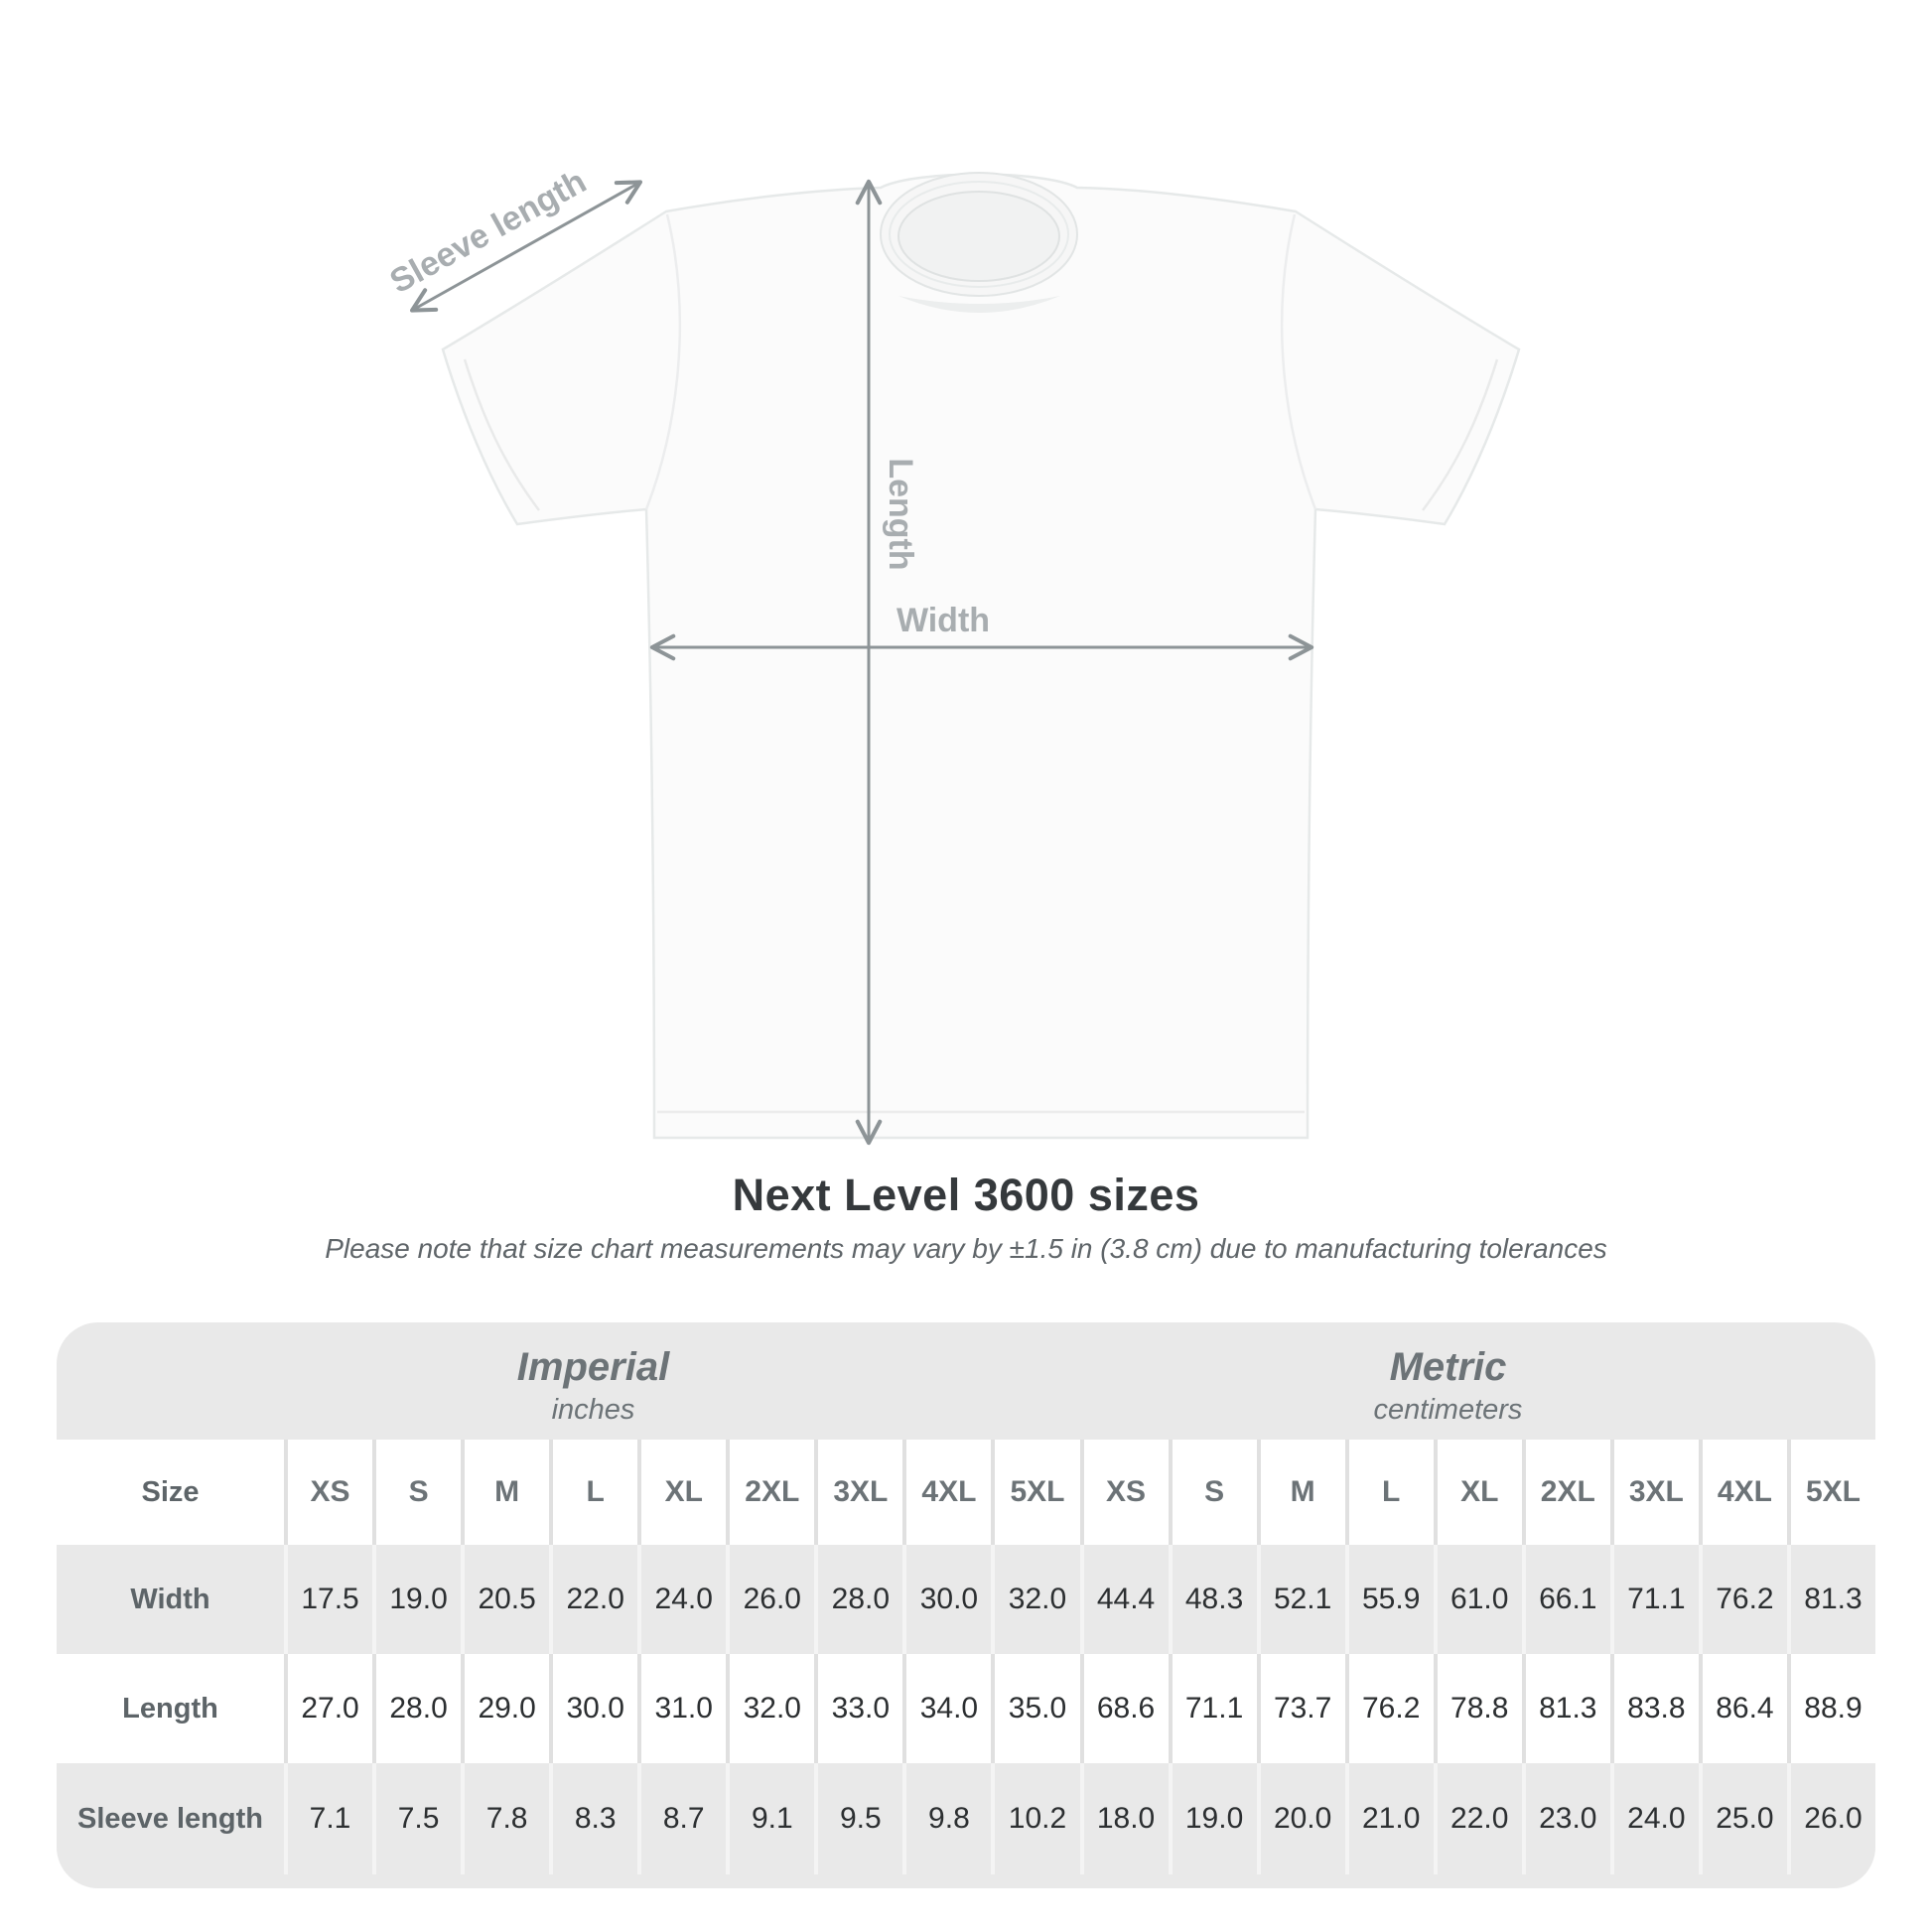 Image resolution: width=1932 pixels, height=1932 pixels. I want to click on measurement-value-cell: 88.9, so click(1833, 1709).